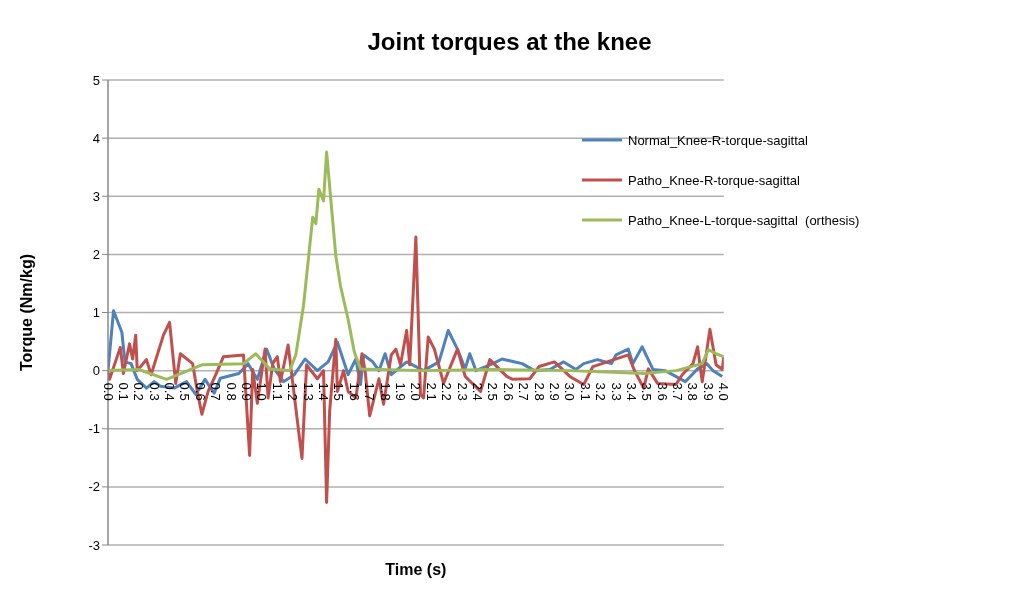  What do you see at coordinates (601, 391) in the screenshot?
I see `x-tick-label: 3.2` at bounding box center [601, 391].